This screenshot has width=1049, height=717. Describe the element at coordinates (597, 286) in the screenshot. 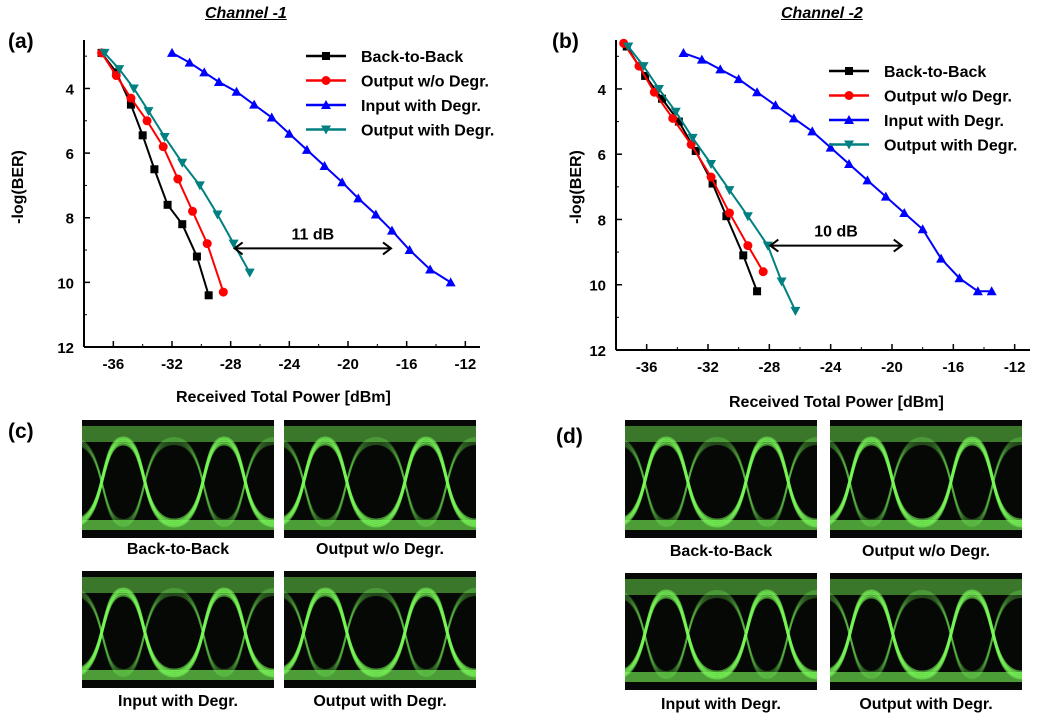

I see `y-tick-label: 10` at that location.